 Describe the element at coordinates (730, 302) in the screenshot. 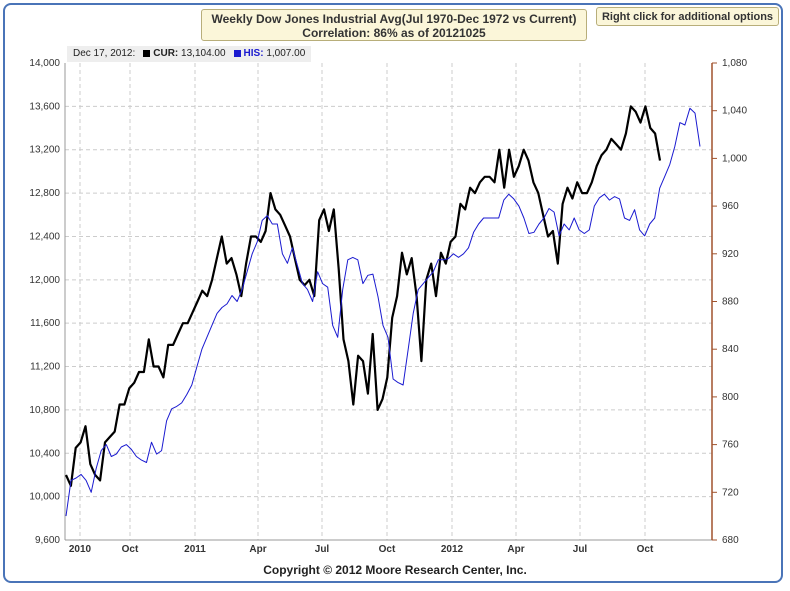

I see `y-right-tick-label: 880` at that location.